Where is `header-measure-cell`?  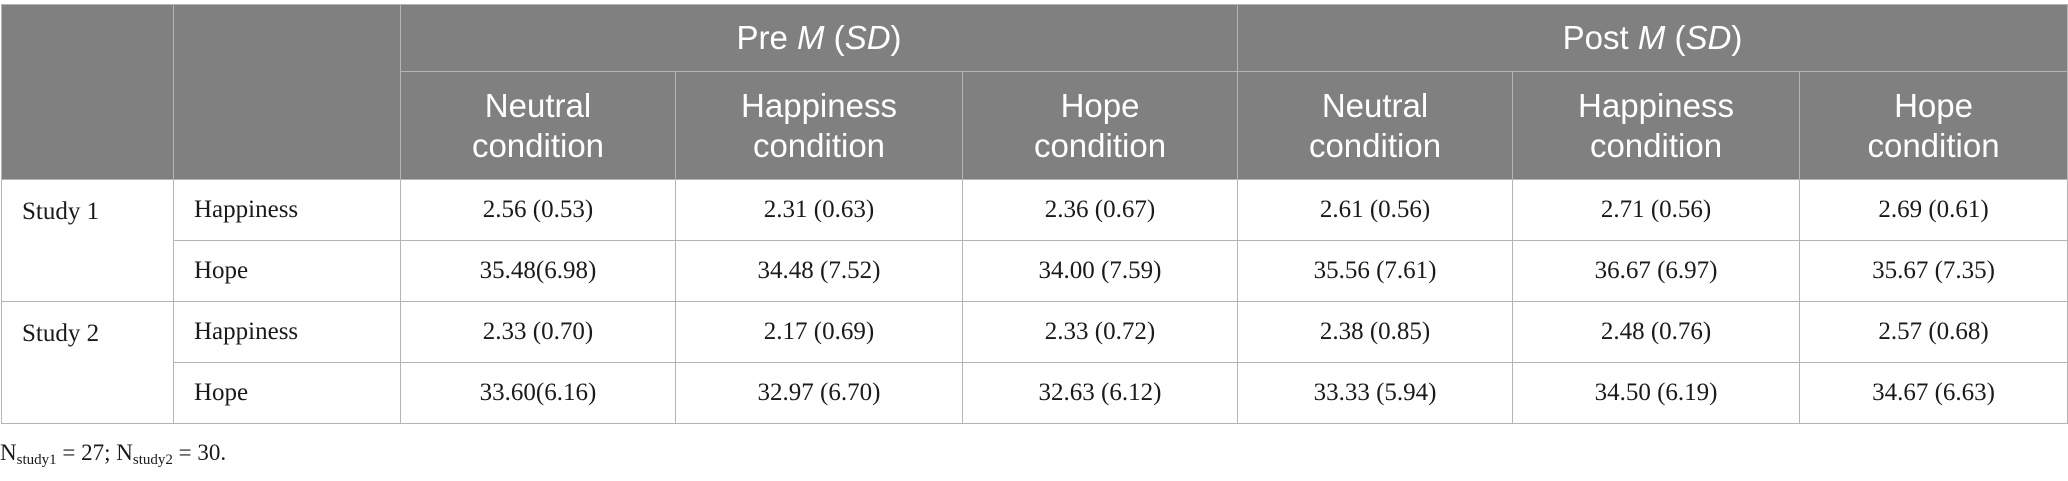 header-measure-cell is located at coordinates (287, 92).